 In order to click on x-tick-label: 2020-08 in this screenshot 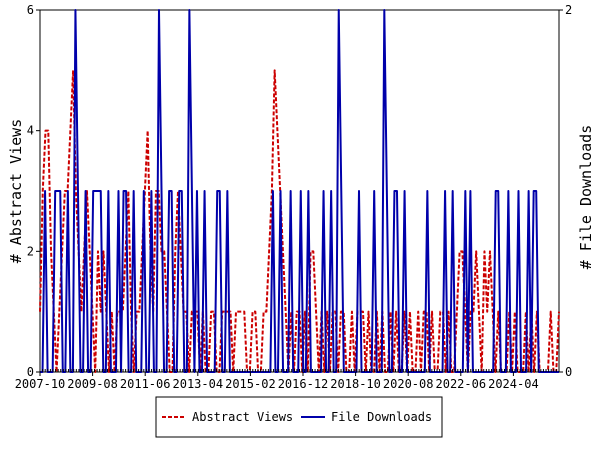, I will do `click(408, 384)`.